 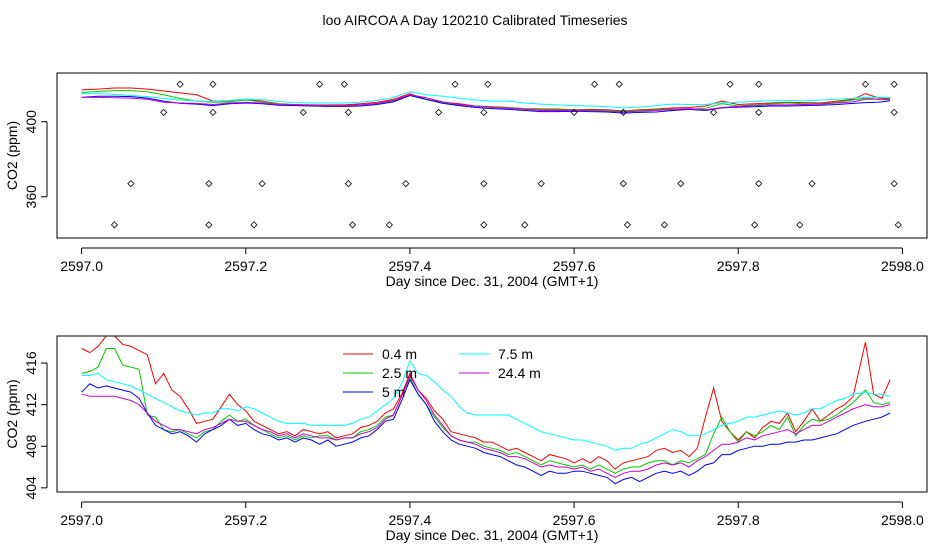 I want to click on series-group, so click(x=486, y=100).